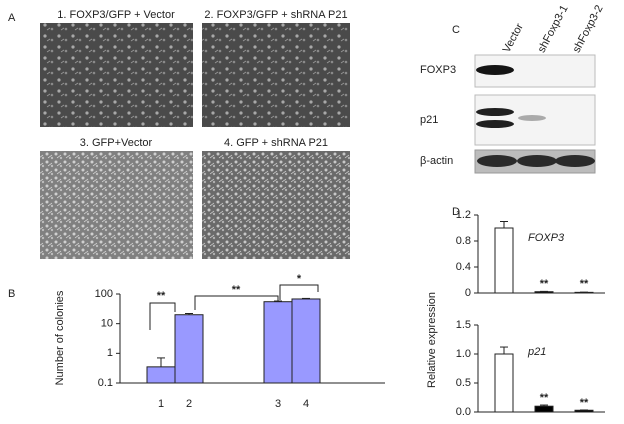  Describe the element at coordinates (463, 241) in the screenshot. I see `y-tick-label: 0.8` at that location.